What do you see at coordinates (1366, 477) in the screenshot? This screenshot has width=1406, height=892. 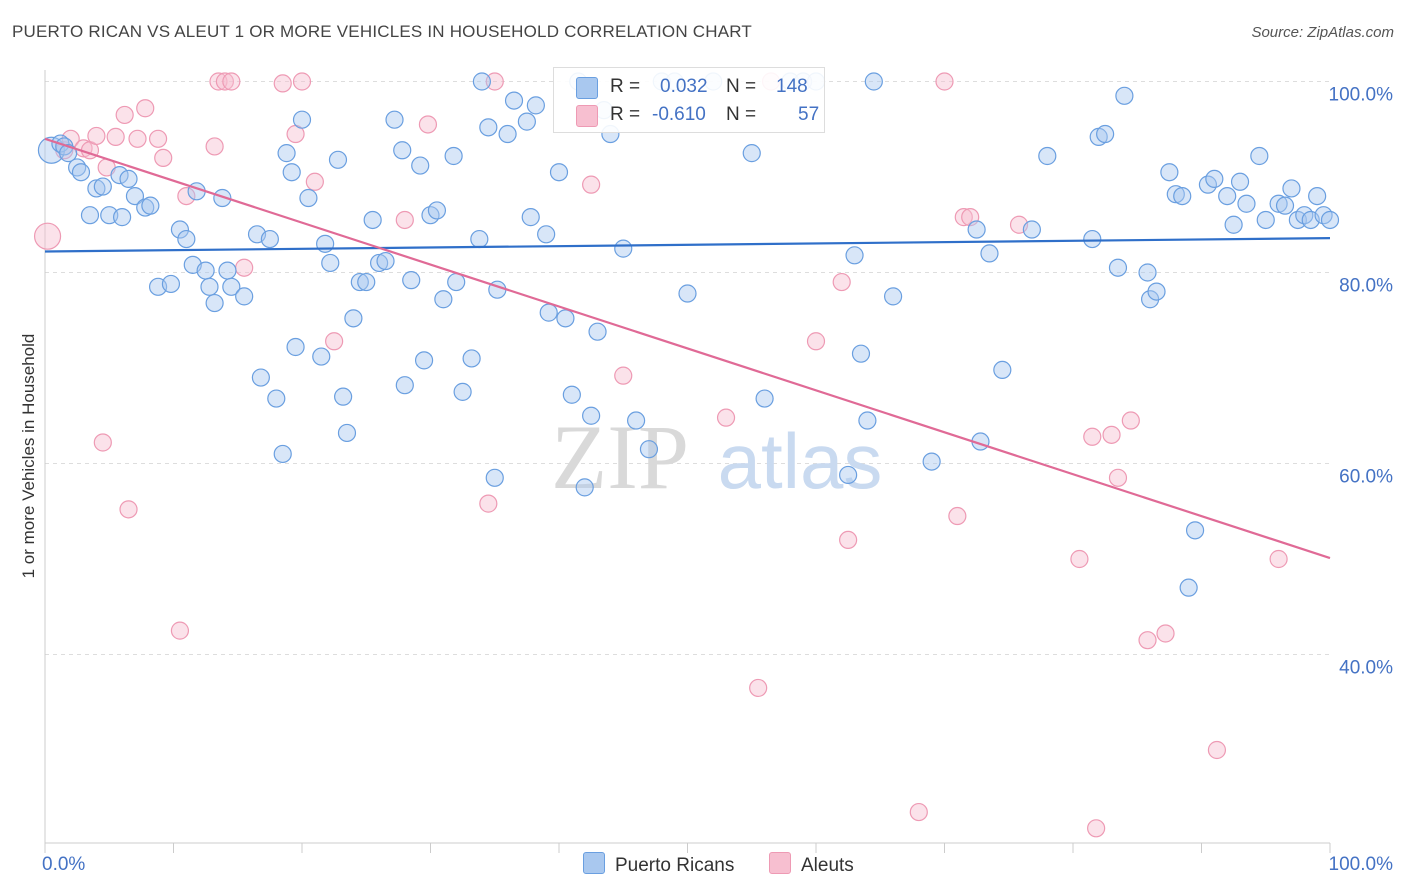 I see `y-tick-label: 60.0%` at bounding box center [1366, 477].